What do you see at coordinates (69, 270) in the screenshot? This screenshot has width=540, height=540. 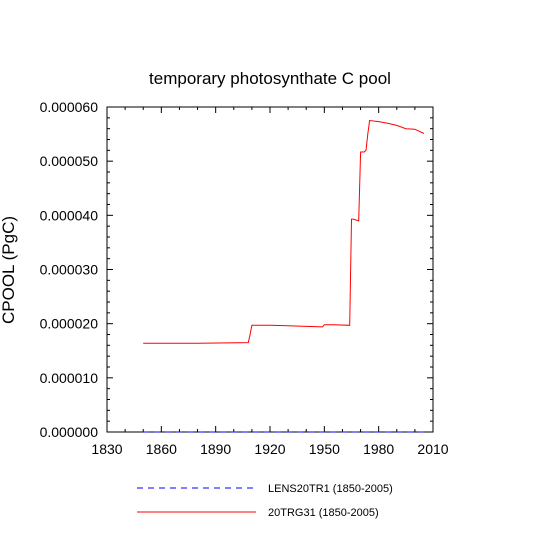 I see `y-tick-label: 0.000030` at bounding box center [69, 270].